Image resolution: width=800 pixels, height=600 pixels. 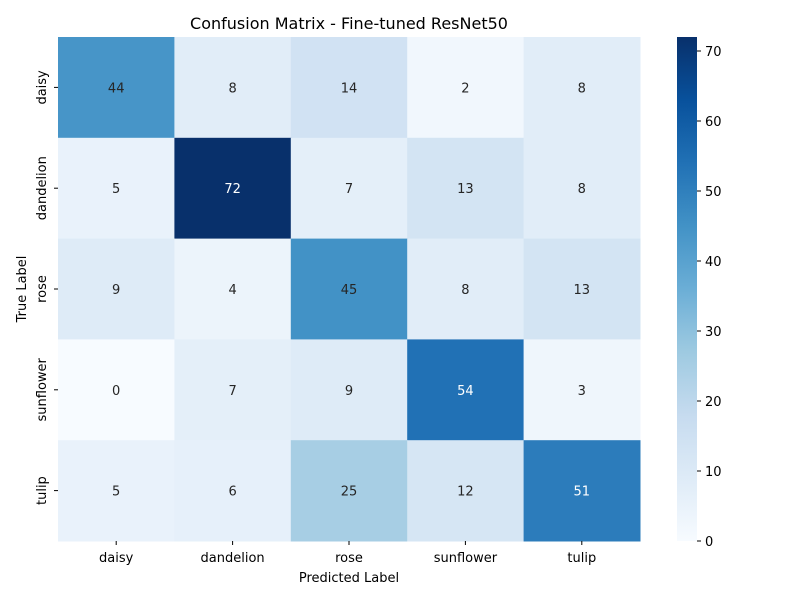 I want to click on x-tick-label: daisy, so click(x=116, y=558).